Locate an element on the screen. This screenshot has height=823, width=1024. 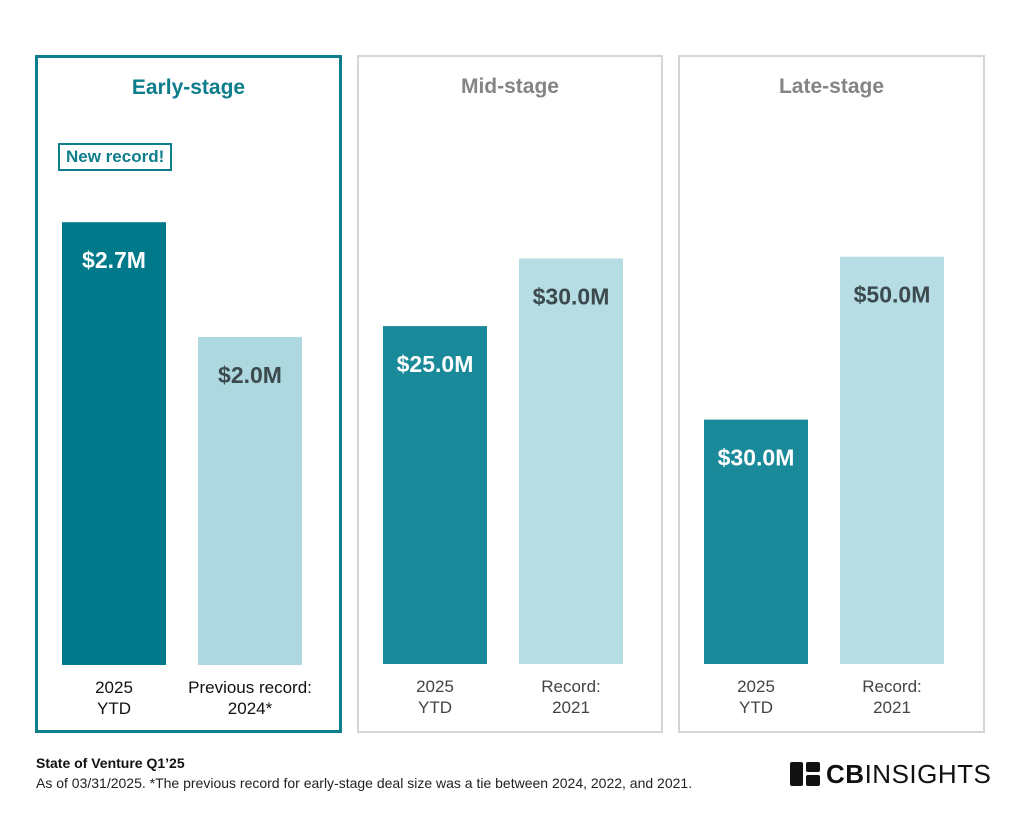
bar-chart: $25.0M $30.0M is located at coordinates (503, 461).